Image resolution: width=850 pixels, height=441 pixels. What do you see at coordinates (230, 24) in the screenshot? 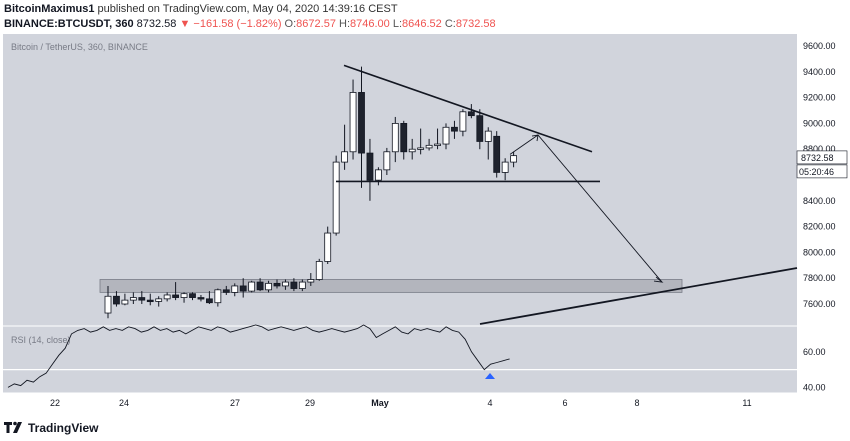
I see `price-change: ▼ −161.58 (−1.82%)` at bounding box center [230, 24].